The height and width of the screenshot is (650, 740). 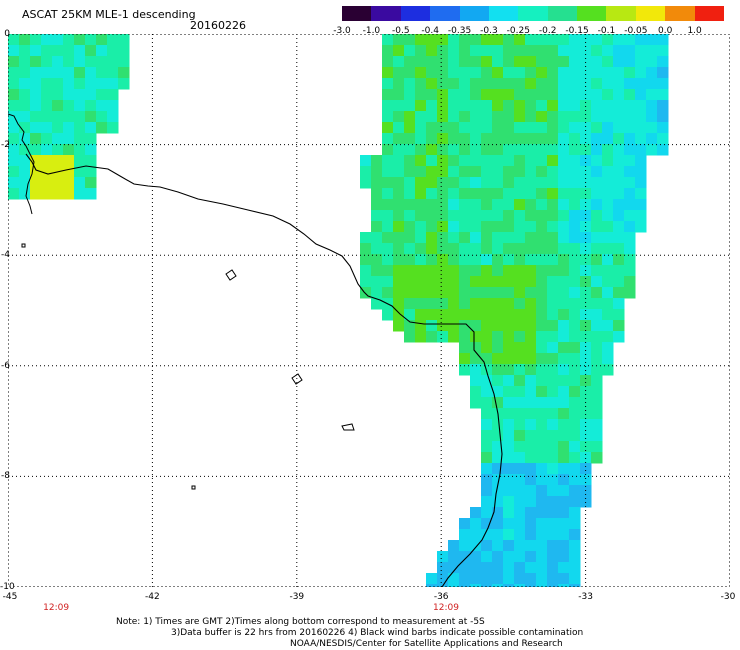 What do you see at coordinates (342, 31) in the screenshot?
I see `colorbar-label: -3.0` at bounding box center [342, 31].